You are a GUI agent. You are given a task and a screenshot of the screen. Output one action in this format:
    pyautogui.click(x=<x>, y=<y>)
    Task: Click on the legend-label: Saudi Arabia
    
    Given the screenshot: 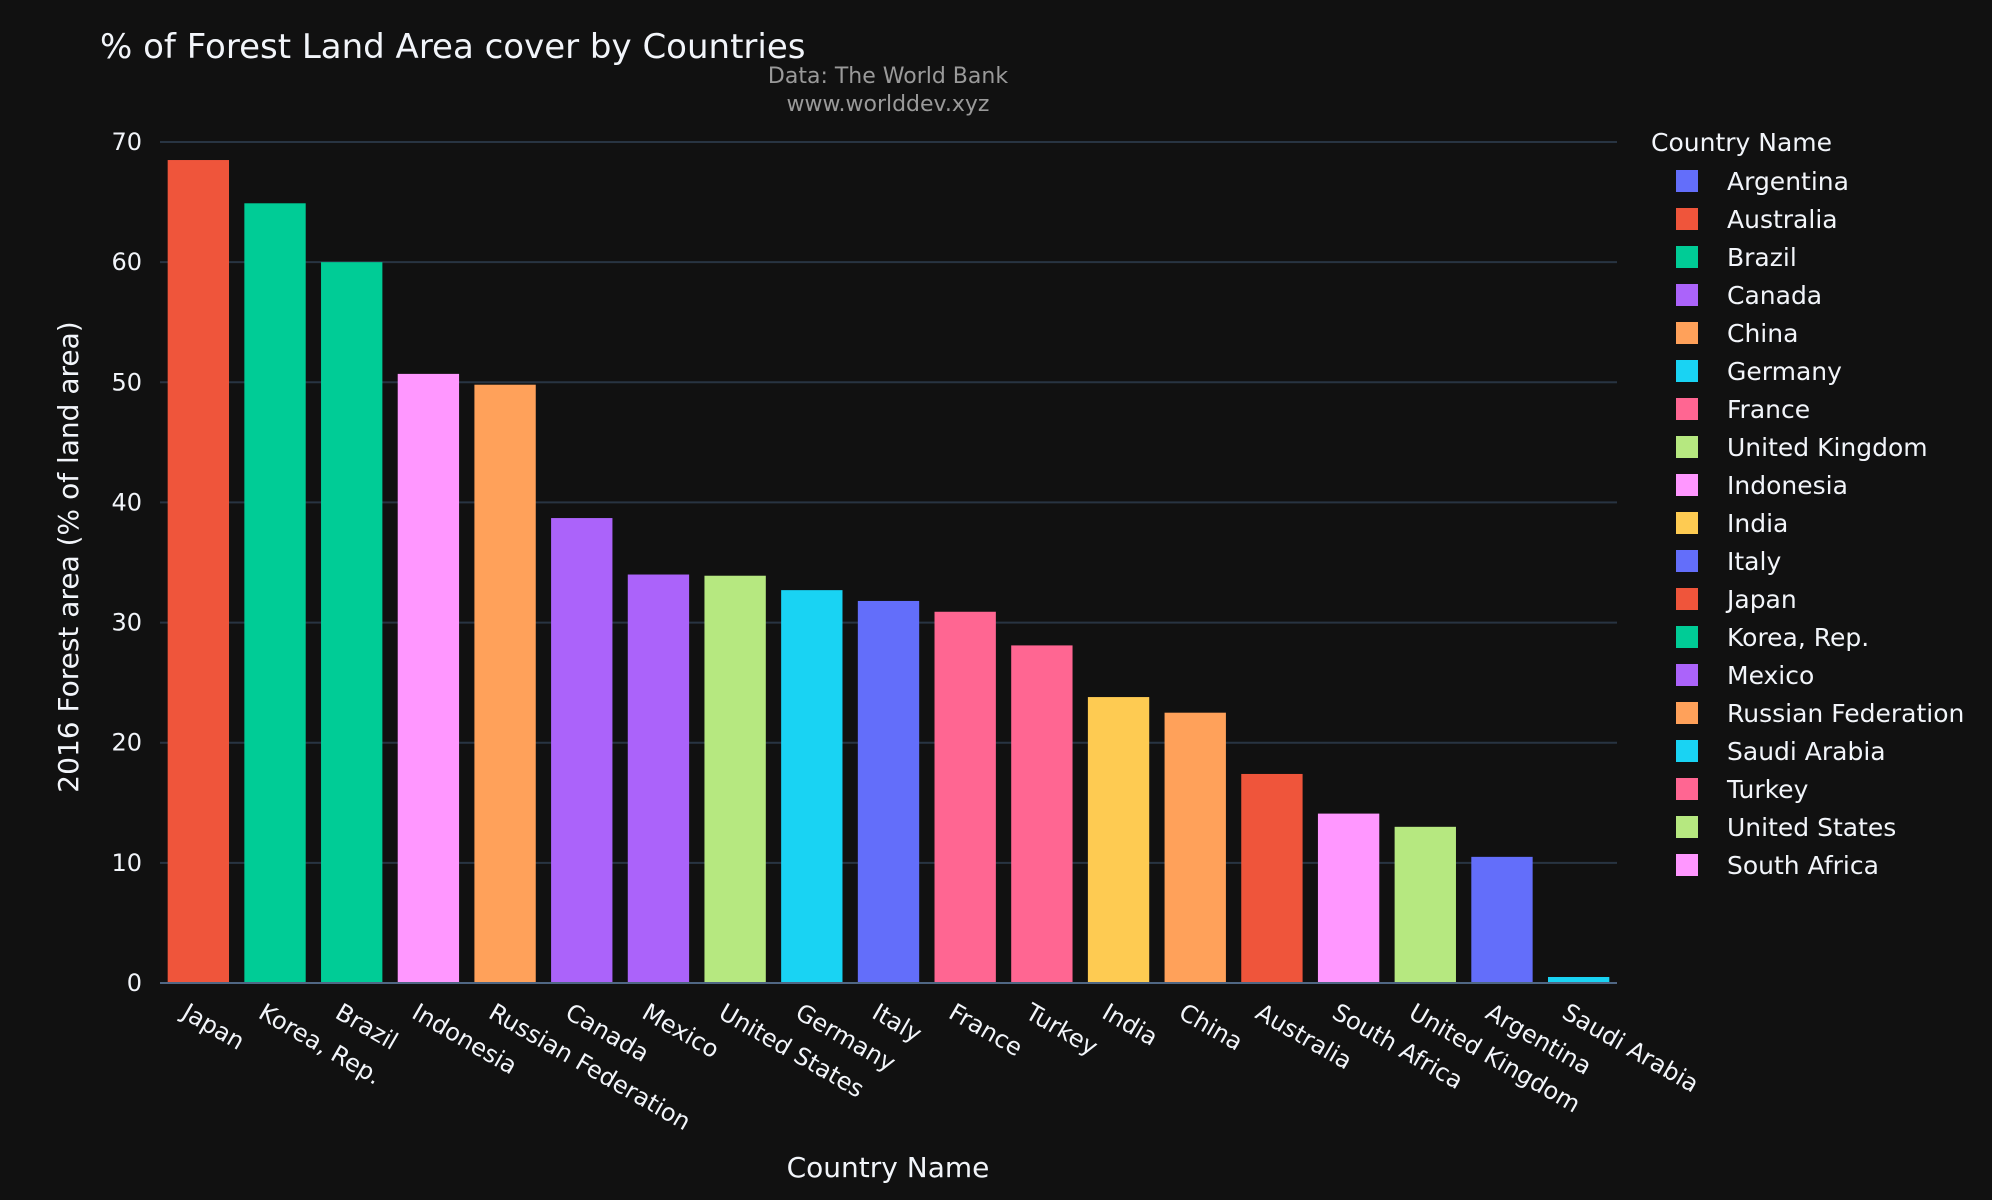 What is the action you would take?
    pyautogui.click(x=1806, y=751)
    